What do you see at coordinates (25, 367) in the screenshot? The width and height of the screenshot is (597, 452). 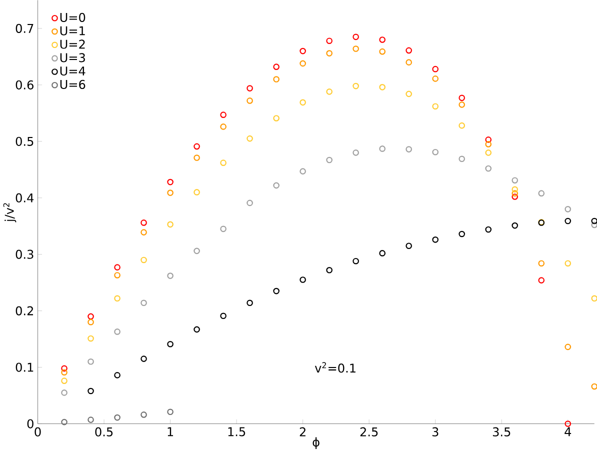 I see `y-tick-label: 0.1` at bounding box center [25, 367].